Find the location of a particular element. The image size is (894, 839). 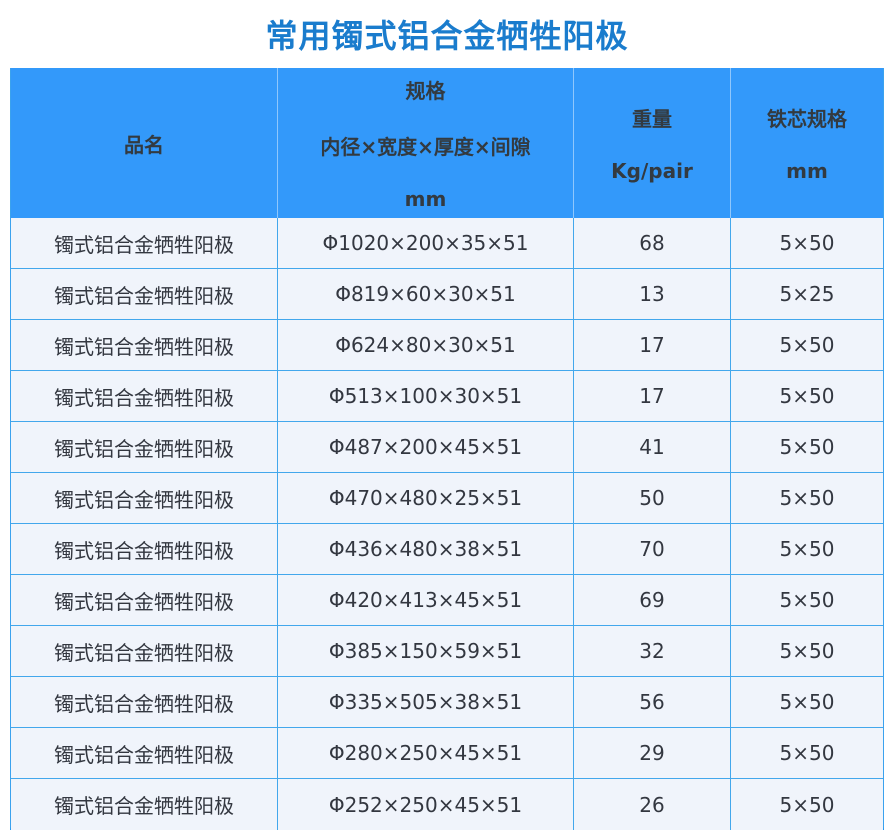

weight-cell: 50 is located at coordinates (652, 498).